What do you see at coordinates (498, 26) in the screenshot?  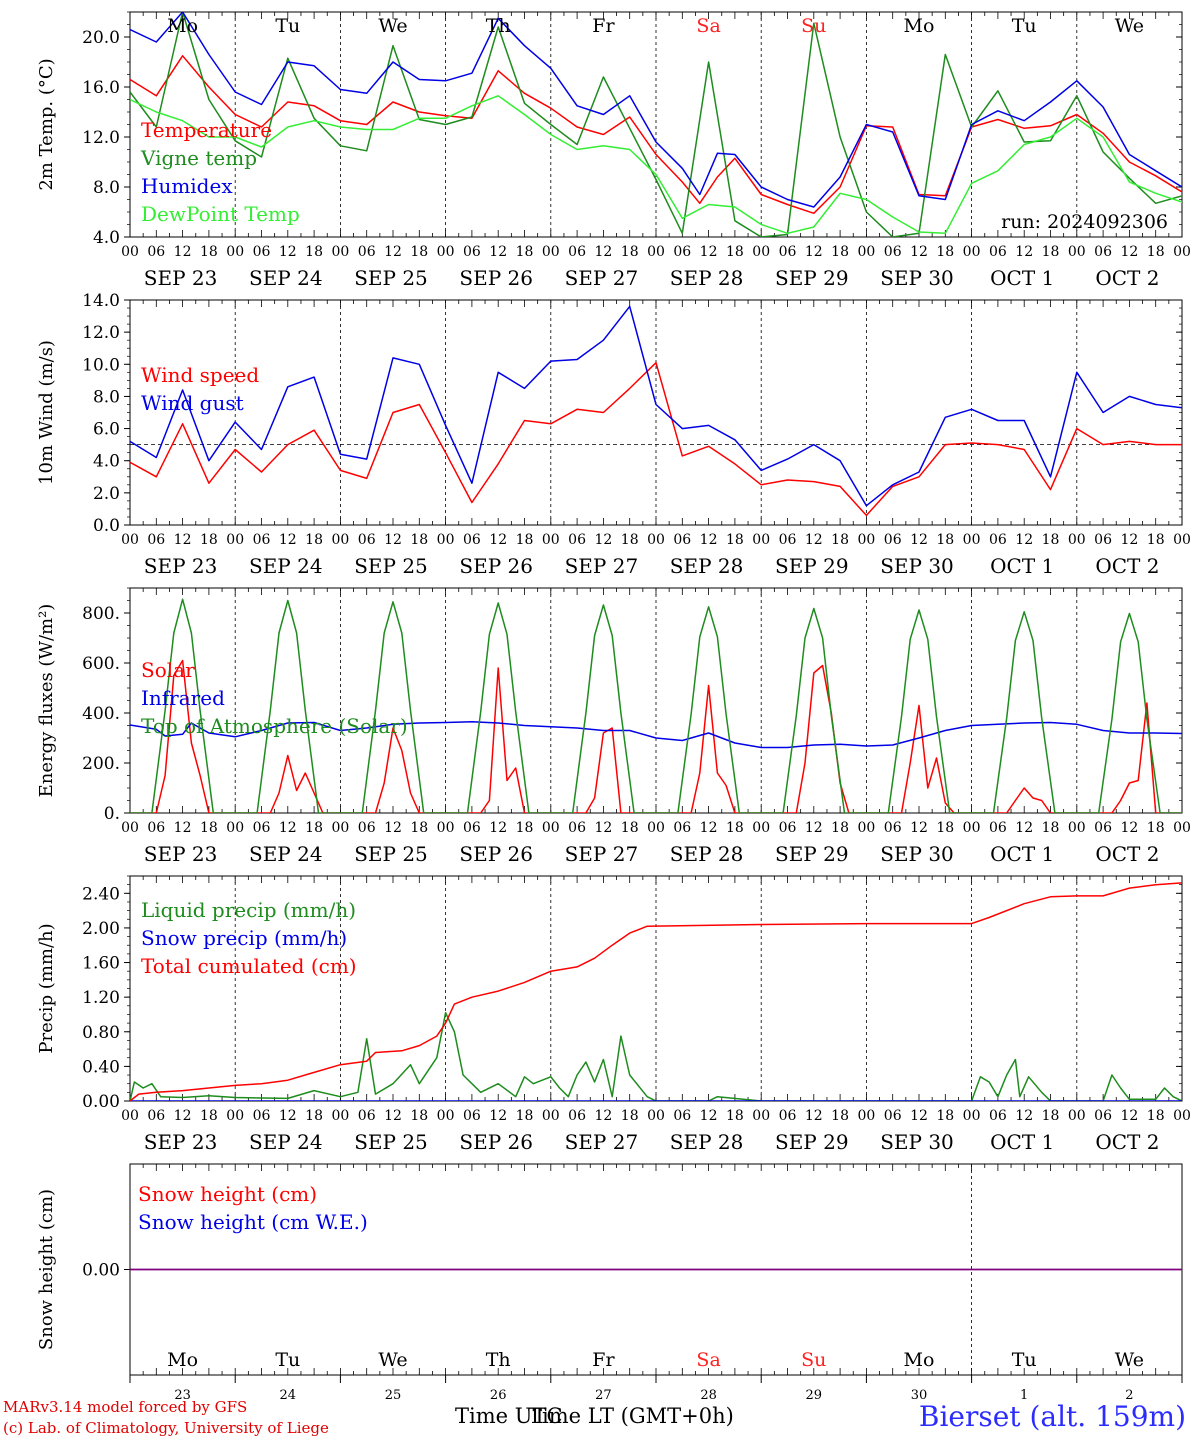 I see `weekday-label: Th` at bounding box center [498, 26].